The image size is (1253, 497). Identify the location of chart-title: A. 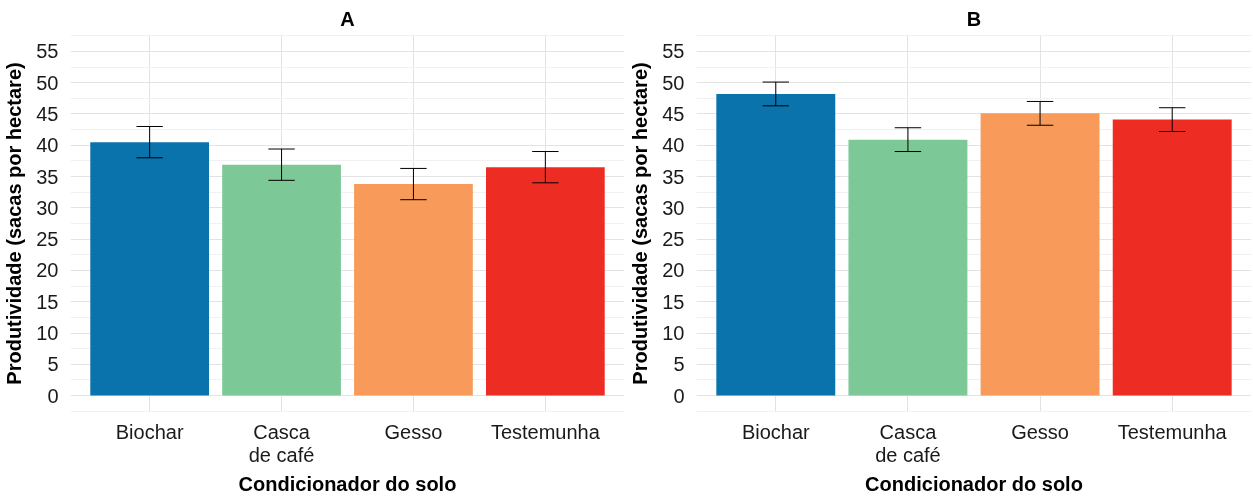
(347, 18).